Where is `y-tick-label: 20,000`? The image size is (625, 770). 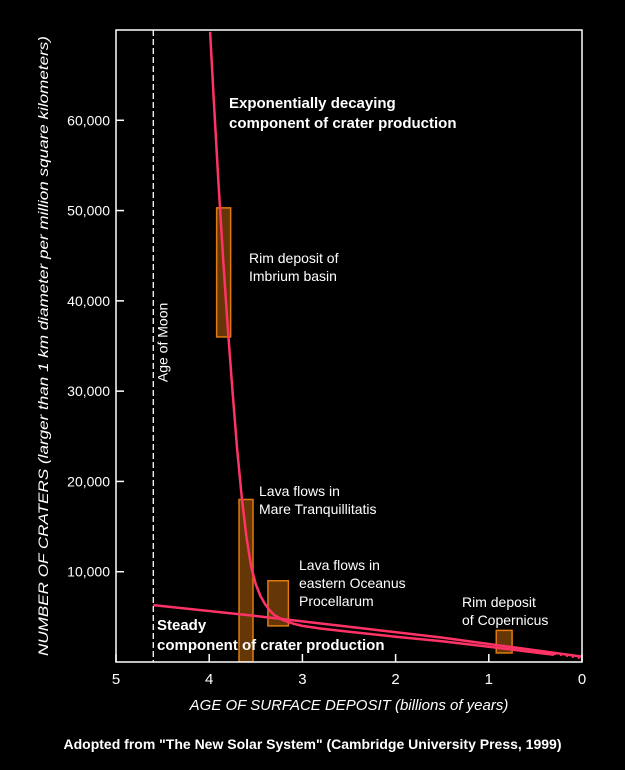 y-tick-label: 20,000 is located at coordinates (88, 481).